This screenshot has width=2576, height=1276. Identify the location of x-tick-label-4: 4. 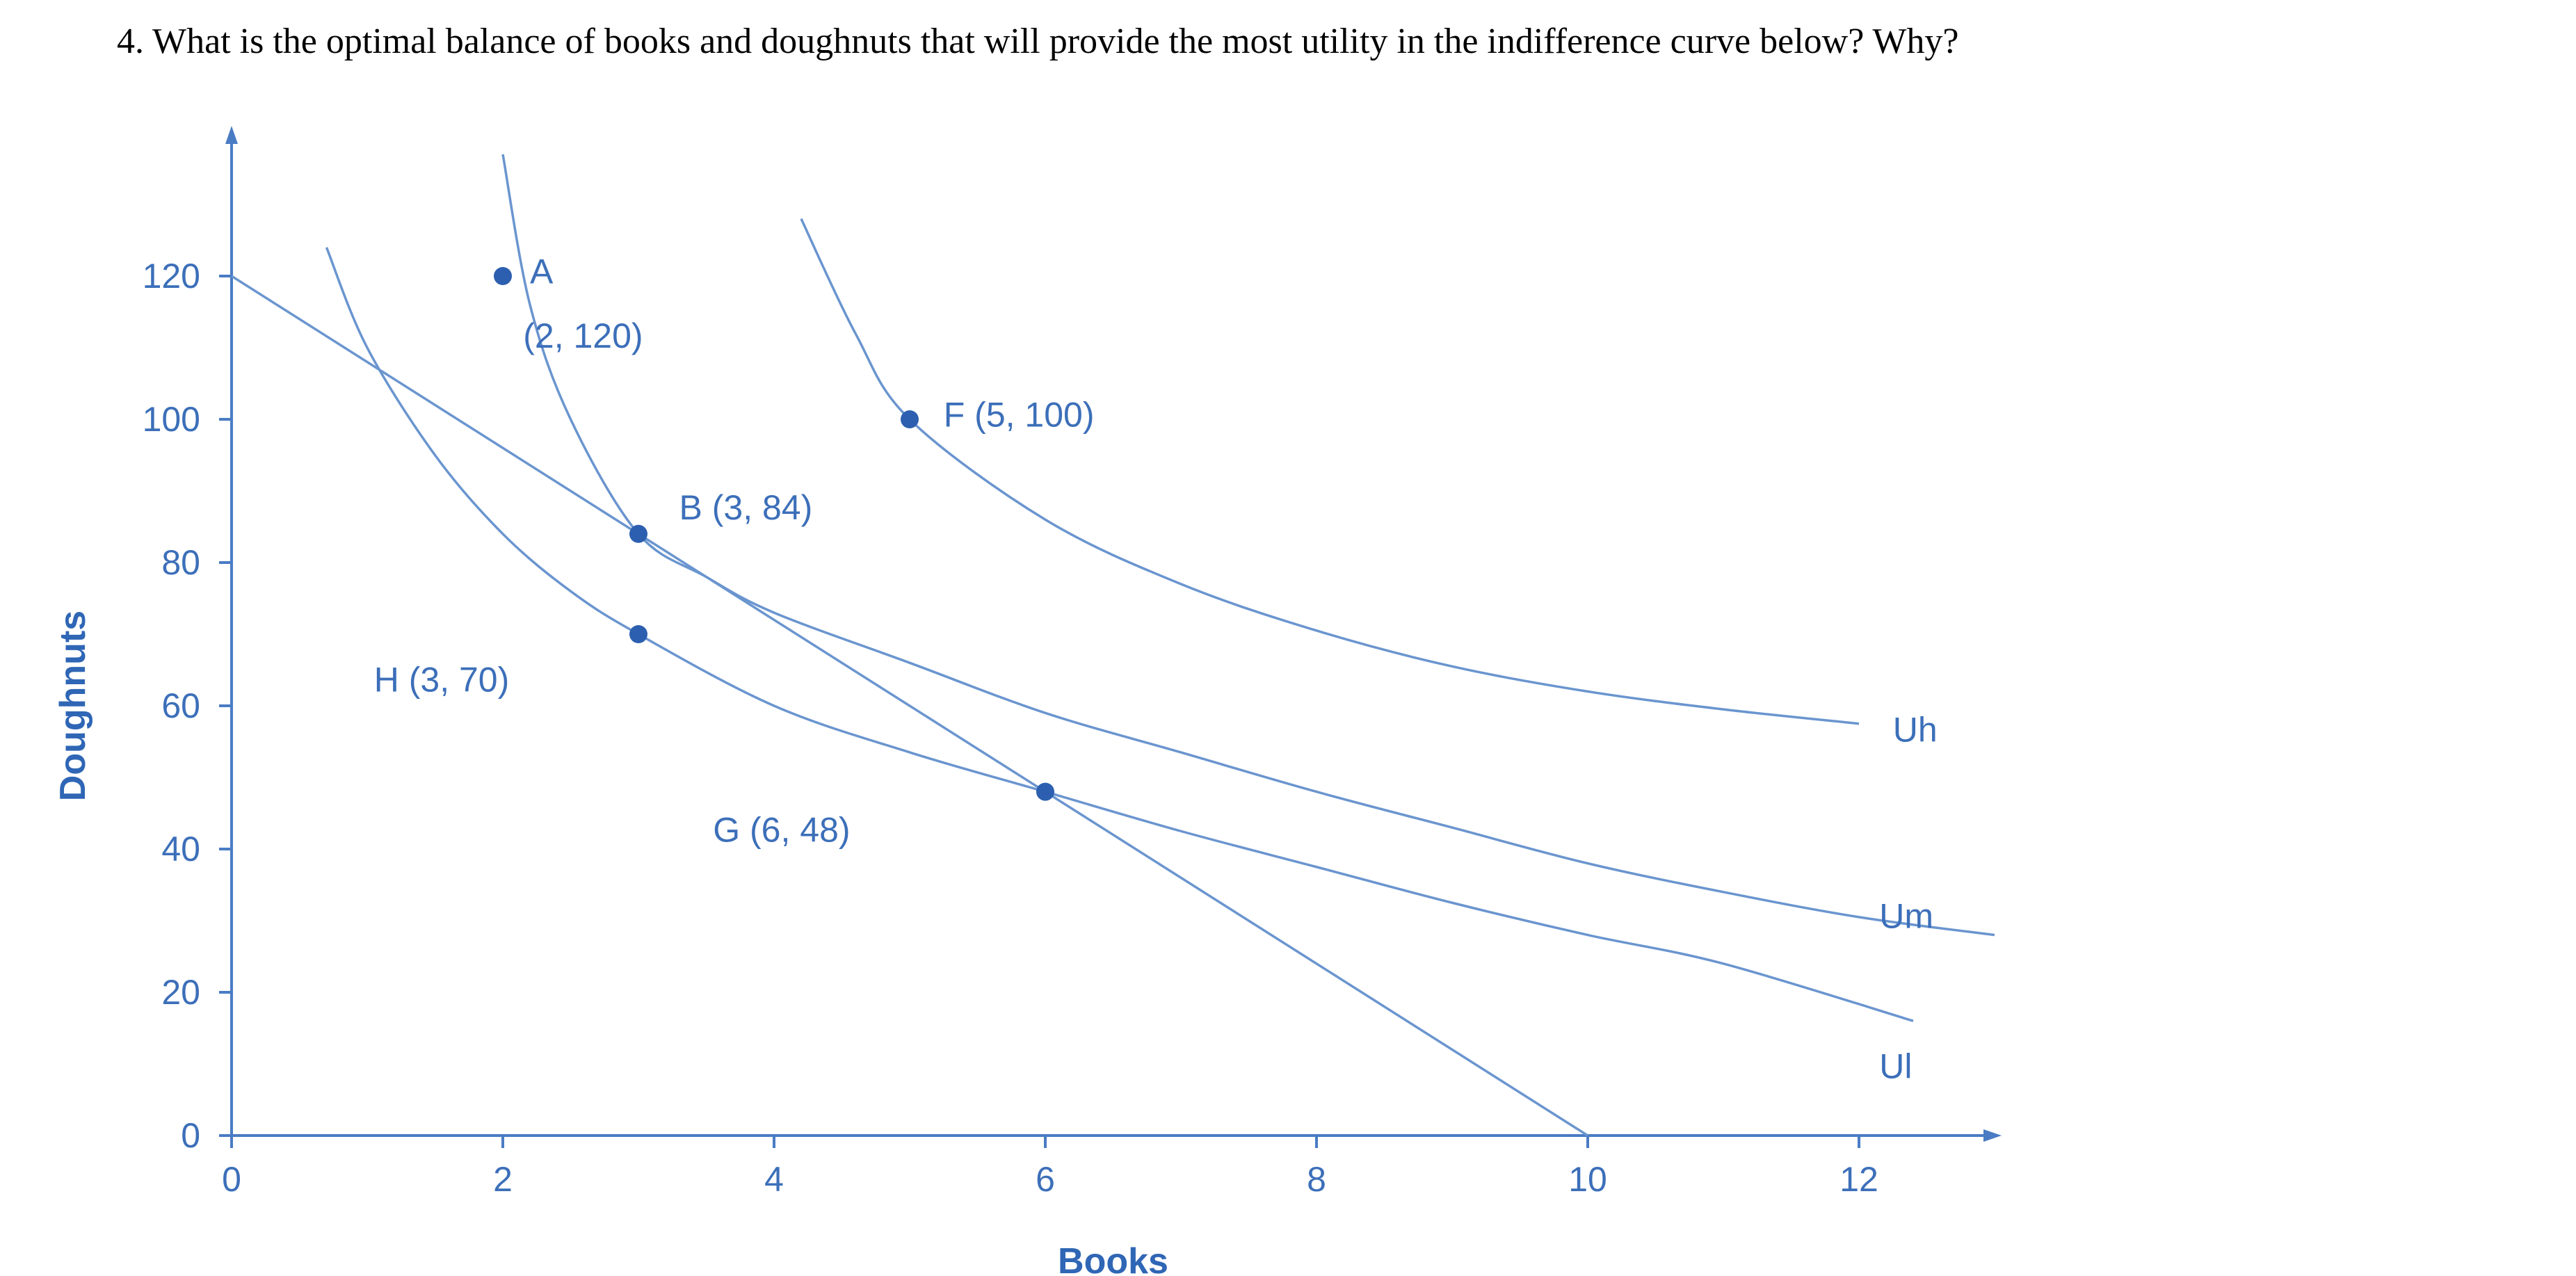
(774, 1180).